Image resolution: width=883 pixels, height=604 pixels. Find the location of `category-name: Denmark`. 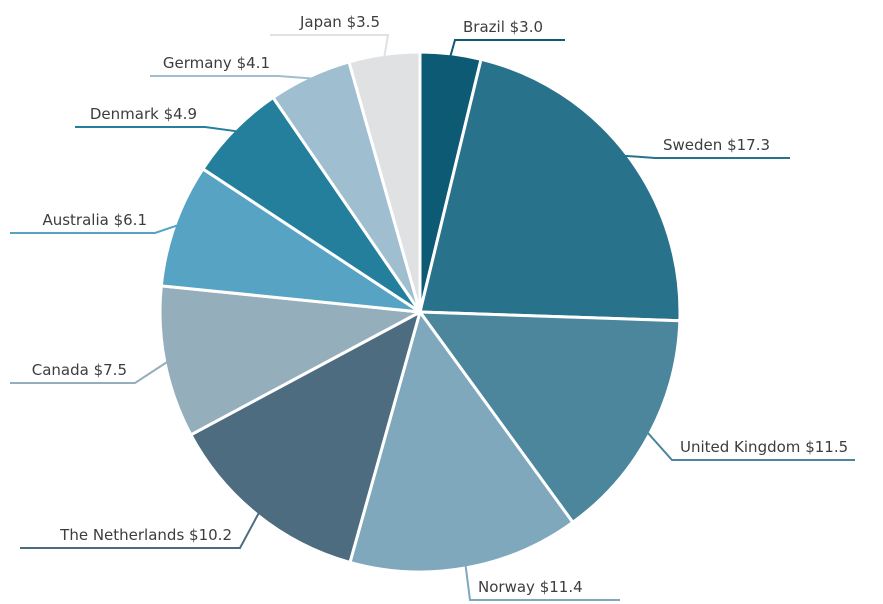

category-name: Denmark is located at coordinates (124, 114).